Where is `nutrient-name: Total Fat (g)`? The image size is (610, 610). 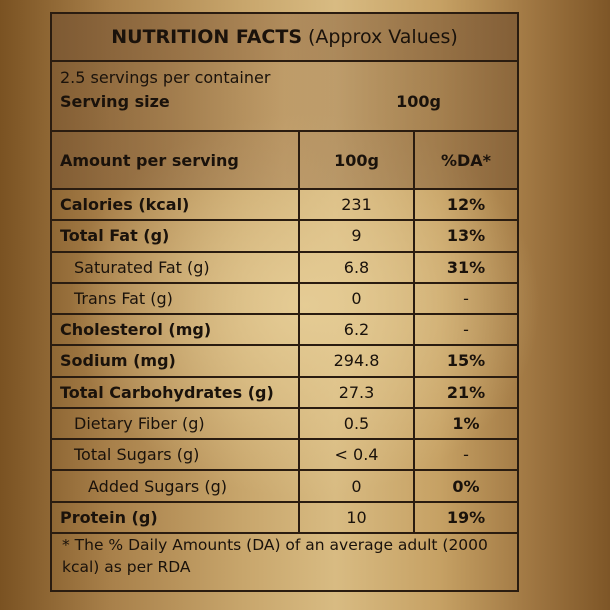
nutrient-name: Total Fat (g) is located at coordinates (115, 236).